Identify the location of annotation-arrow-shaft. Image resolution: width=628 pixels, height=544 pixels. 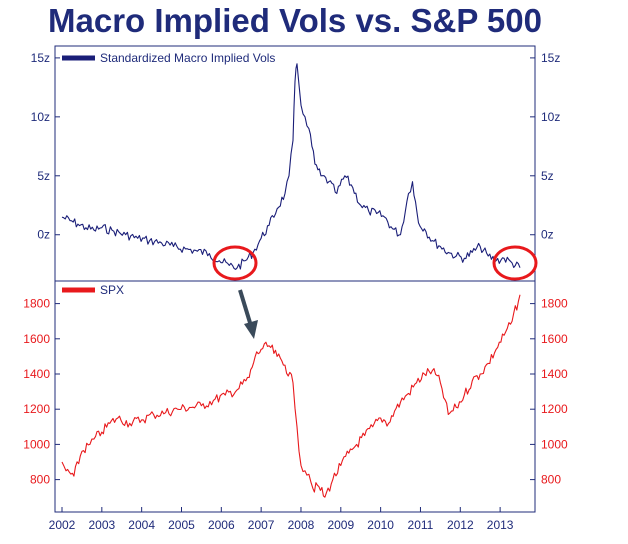
(245, 308).